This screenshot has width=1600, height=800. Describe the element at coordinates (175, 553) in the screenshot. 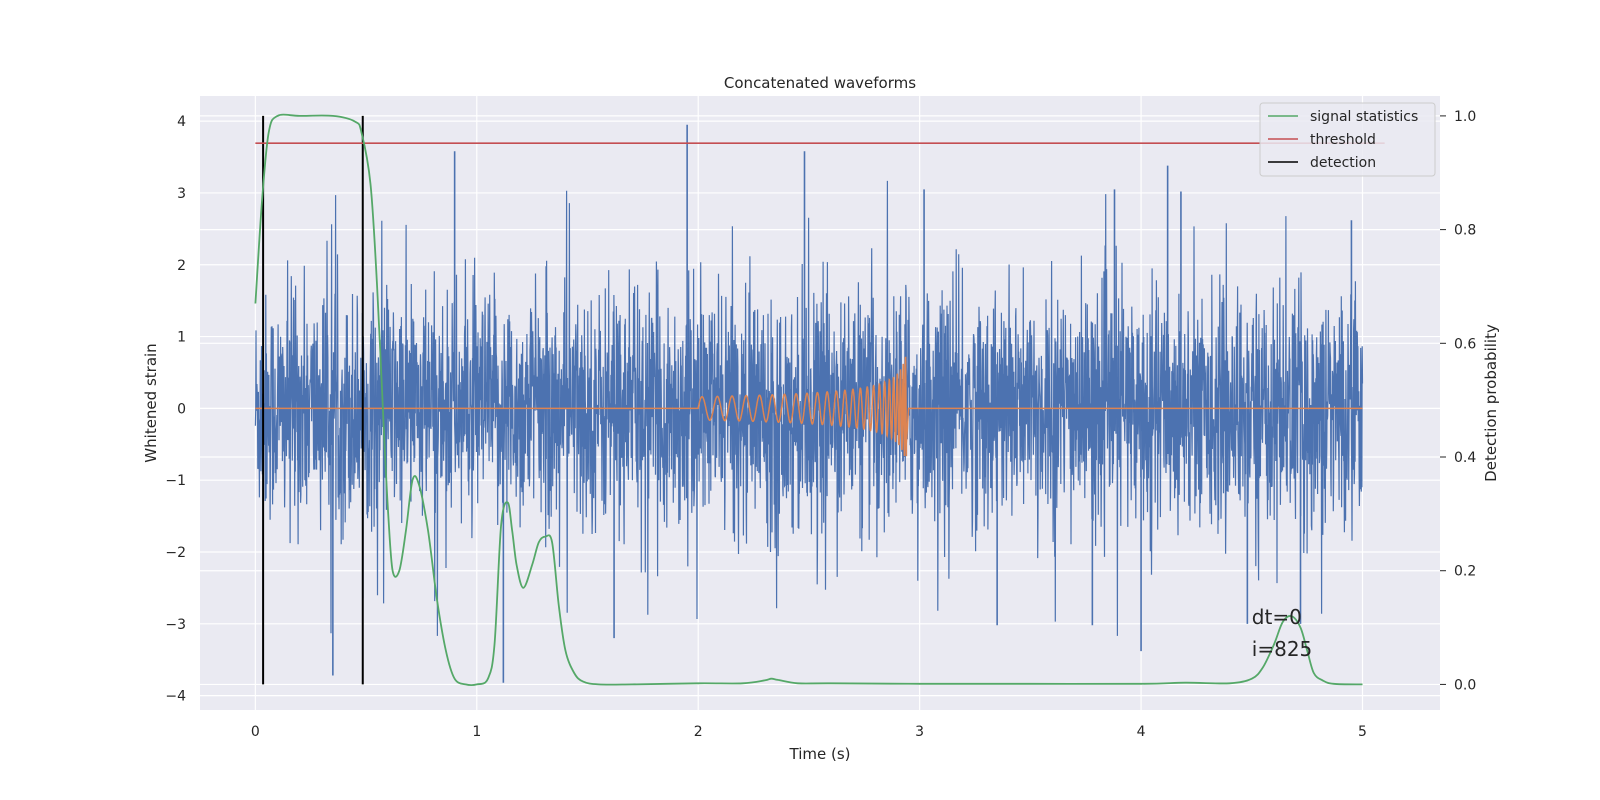

I see `y-tick-label: −2` at that location.